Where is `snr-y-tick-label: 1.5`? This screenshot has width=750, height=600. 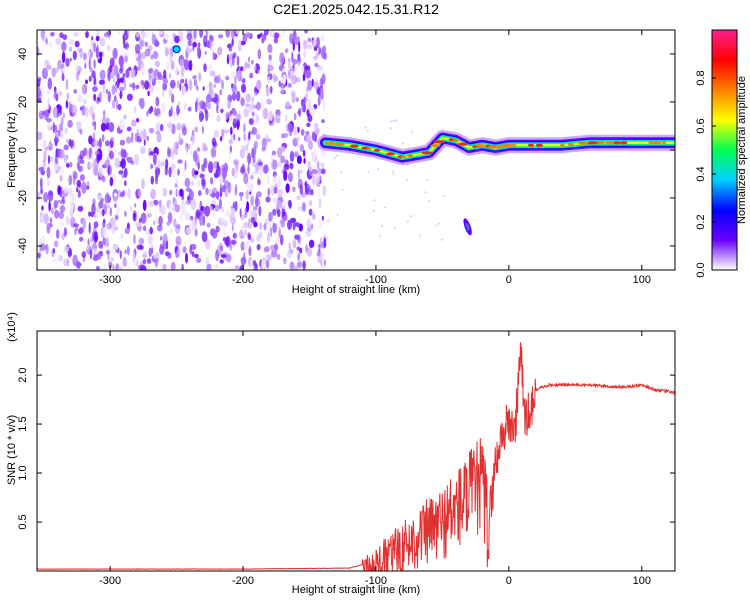 snr-y-tick-label: 1.5 is located at coordinates (23, 423).